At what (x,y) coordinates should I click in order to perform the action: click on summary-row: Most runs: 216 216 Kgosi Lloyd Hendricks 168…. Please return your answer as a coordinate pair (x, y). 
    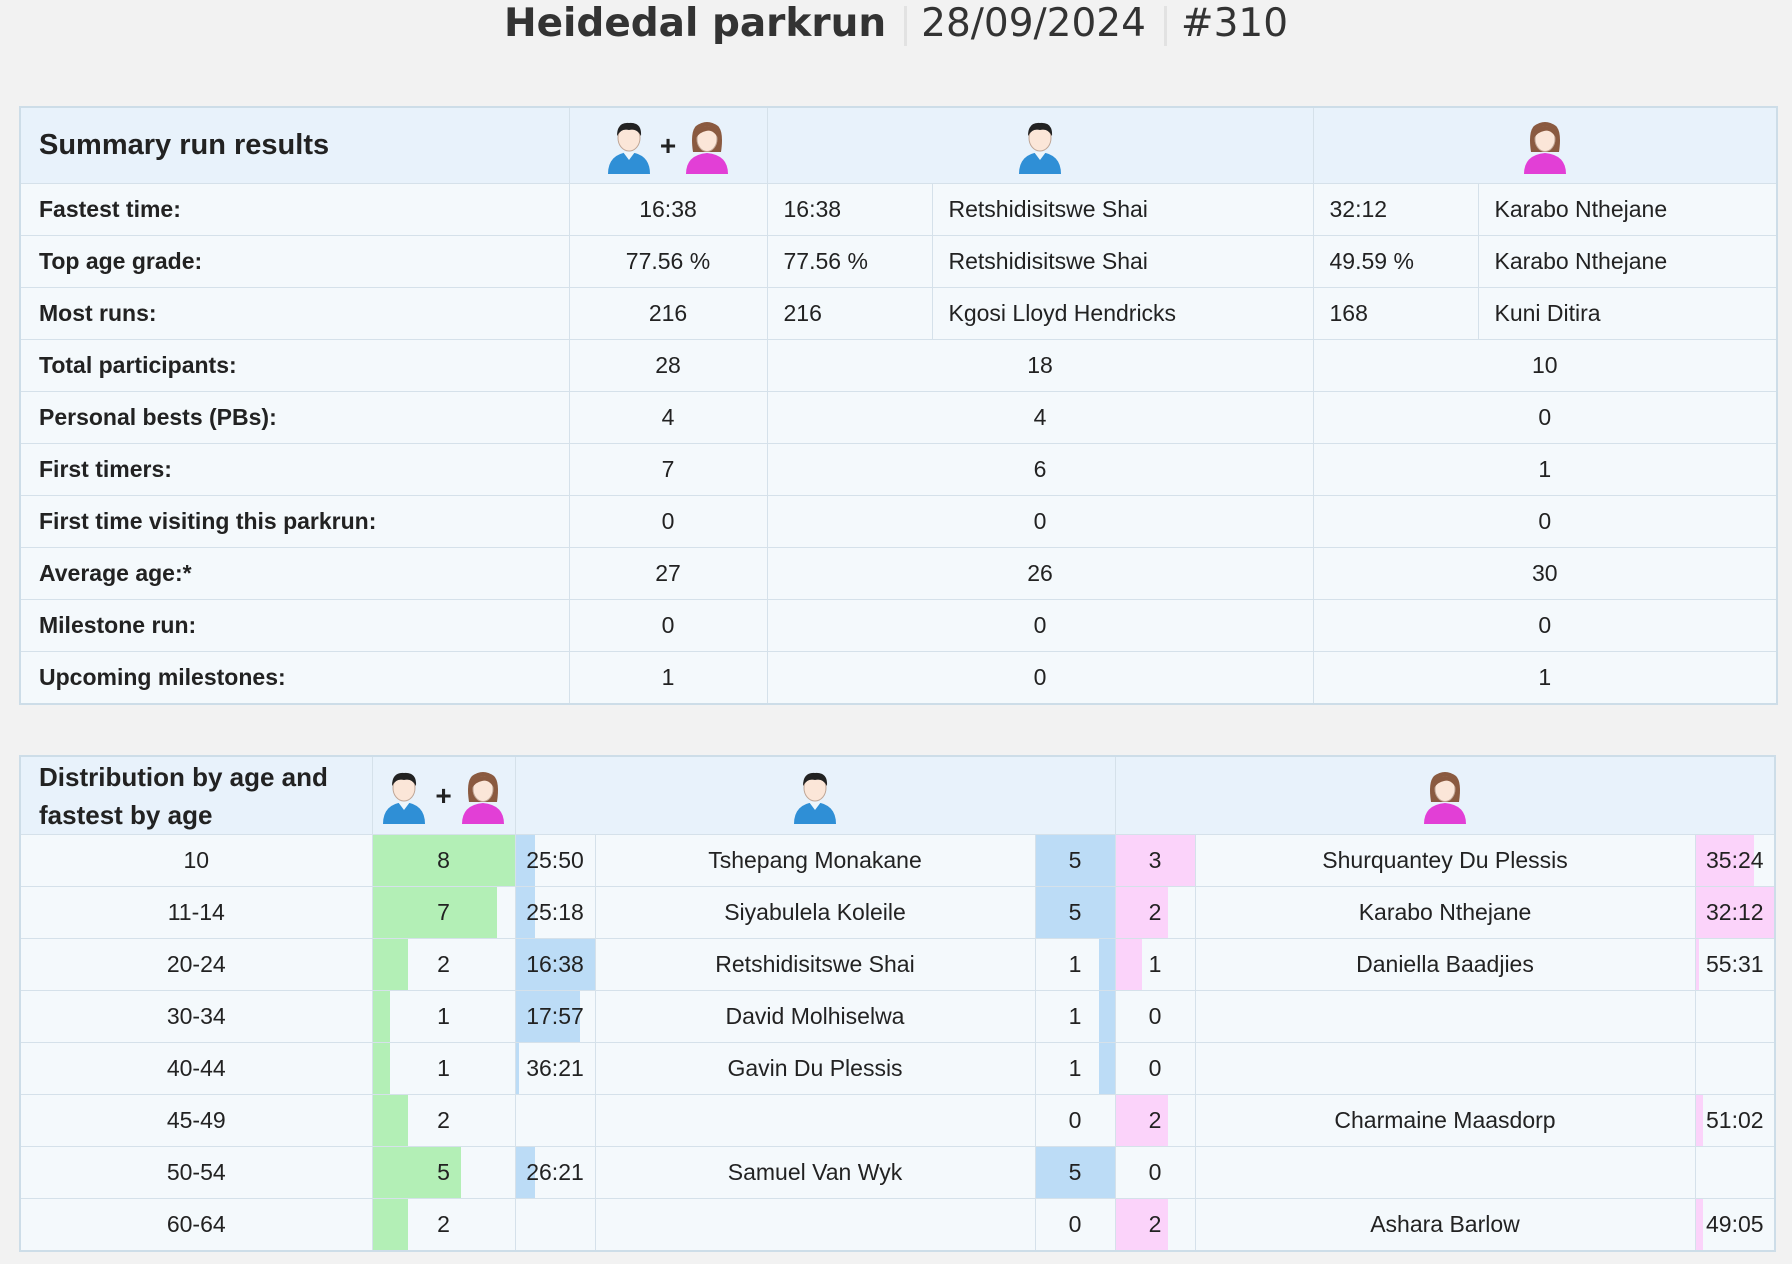
    Looking at the image, I should click on (898, 313).